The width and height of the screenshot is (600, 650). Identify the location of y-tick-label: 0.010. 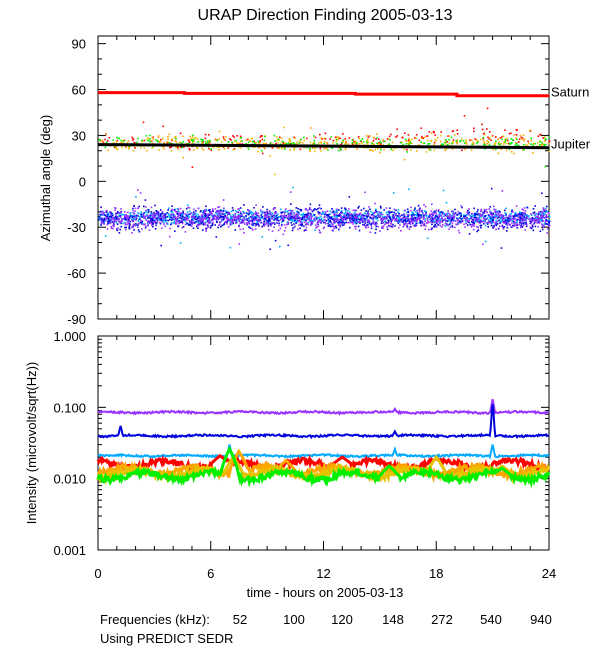
(69, 479).